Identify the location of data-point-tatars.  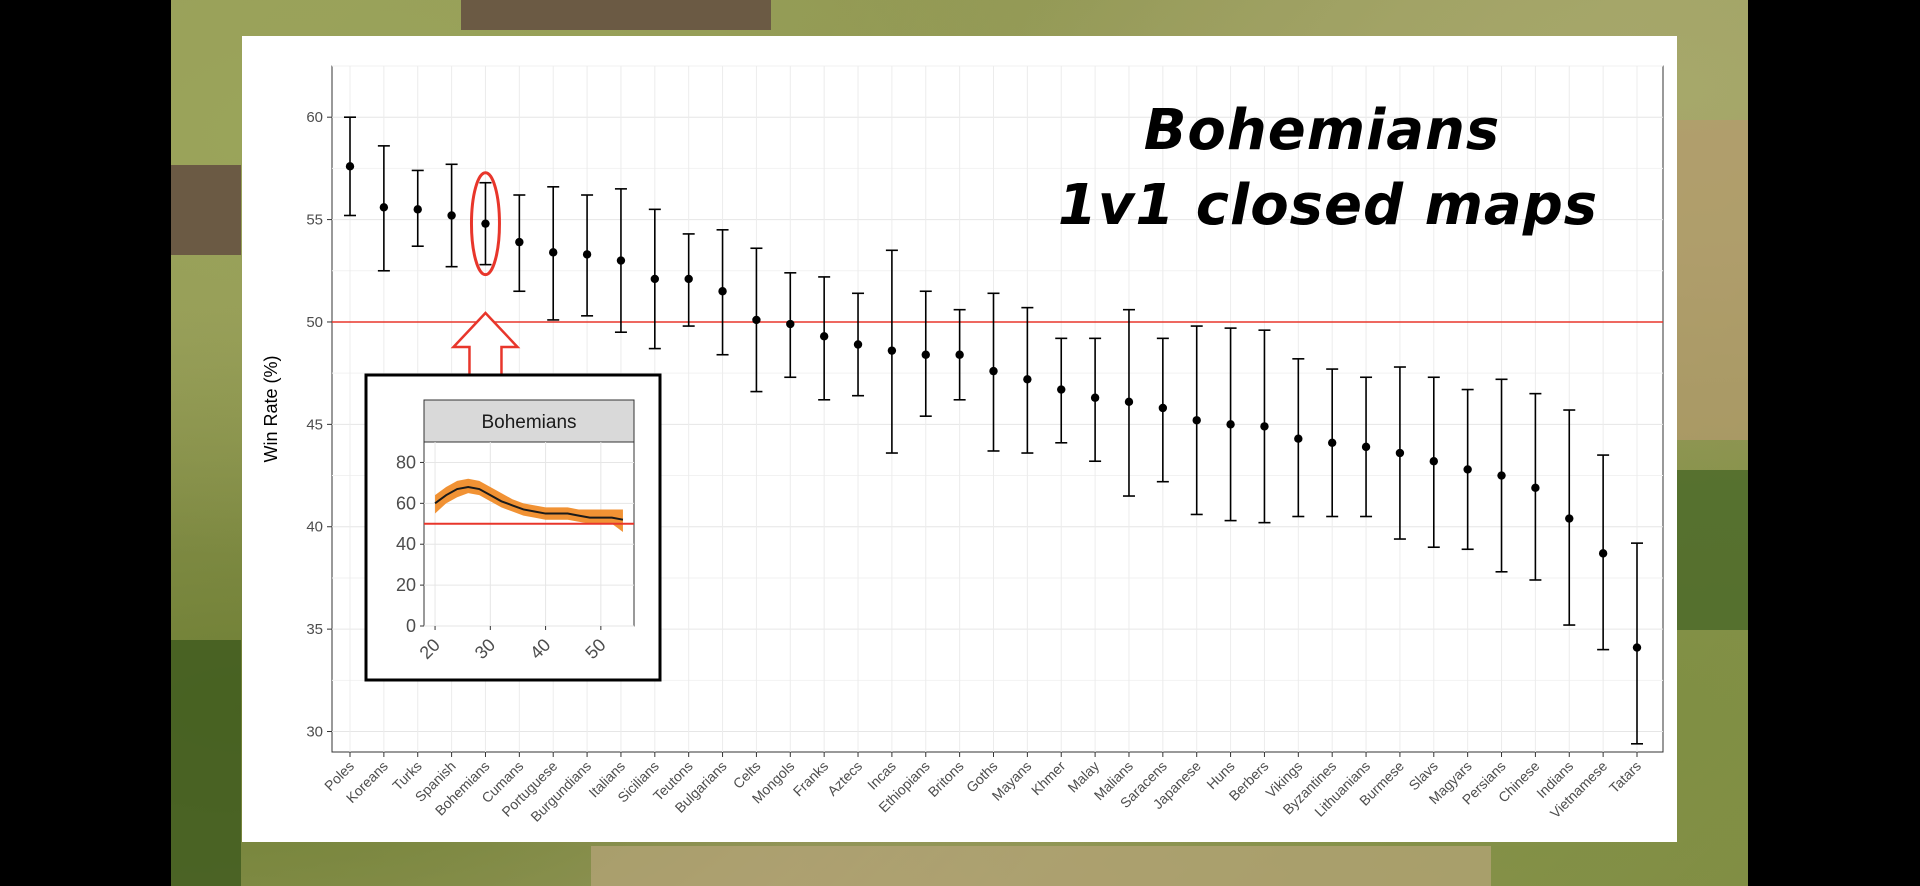
(1637, 647).